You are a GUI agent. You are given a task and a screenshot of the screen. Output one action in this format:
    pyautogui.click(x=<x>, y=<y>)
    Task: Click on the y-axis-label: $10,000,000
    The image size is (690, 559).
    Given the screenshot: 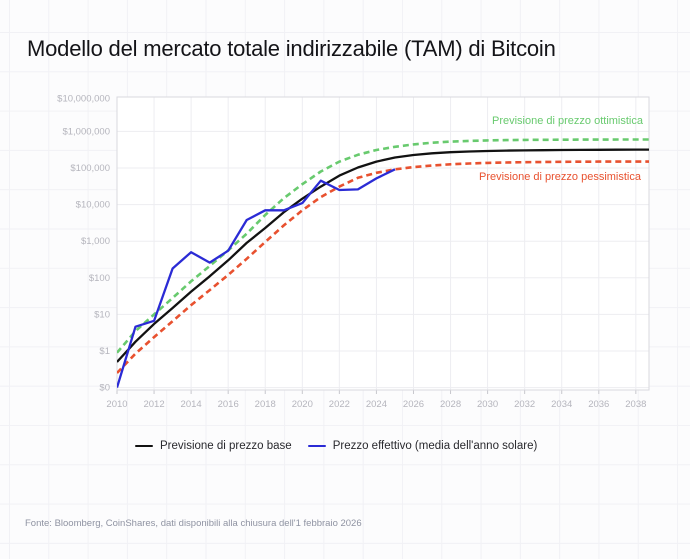 What is the action you would take?
    pyautogui.click(x=83, y=99)
    